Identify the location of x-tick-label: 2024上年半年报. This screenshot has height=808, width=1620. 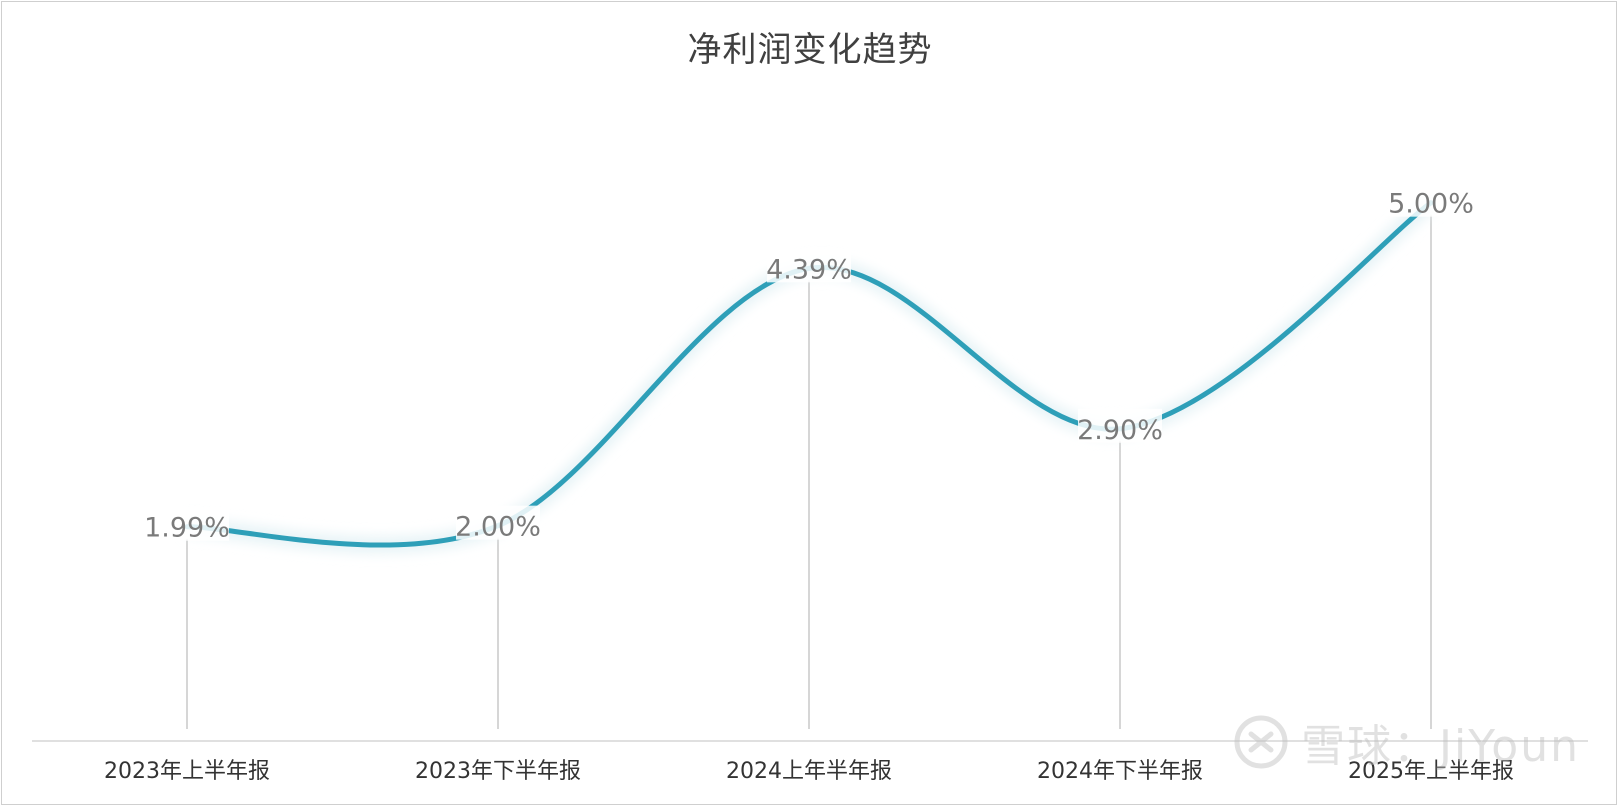
(809, 771).